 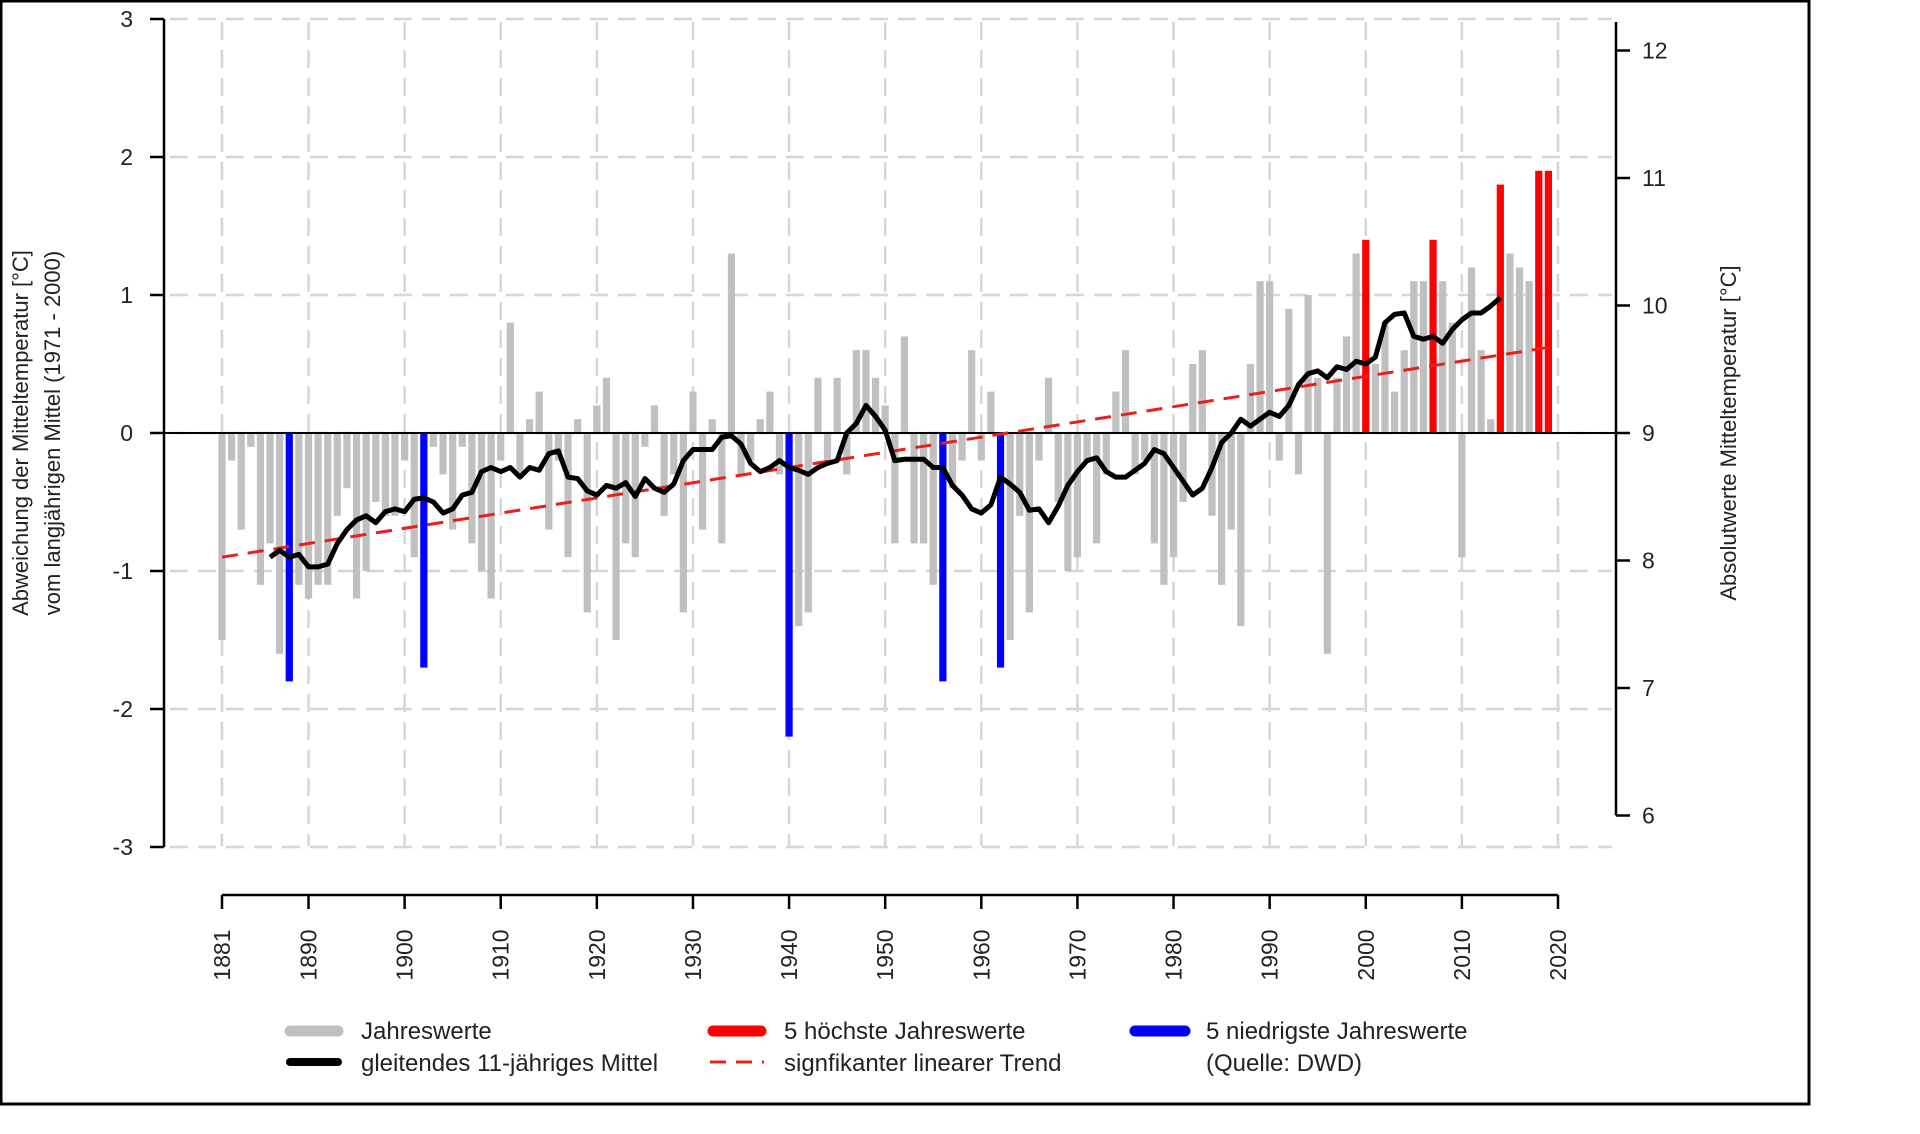 What do you see at coordinates (922, 1063) in the screenshot?
I see `legend-label-trend: signfikanter linearer Trend` at bounding box center [922, 1063].